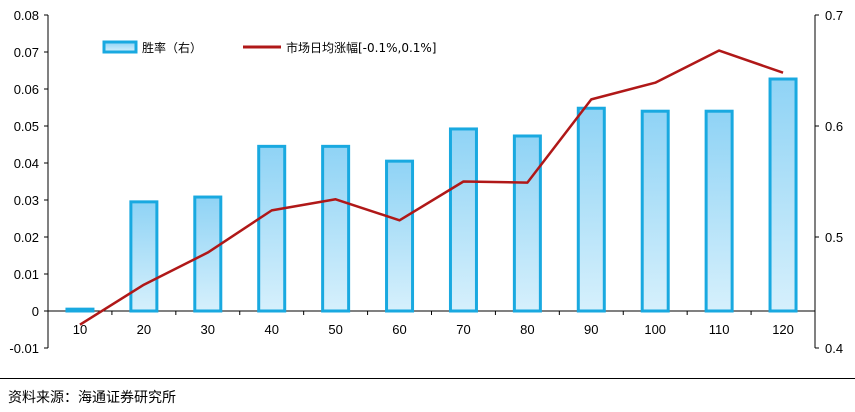 This screenshot has width=855, height=412. I want to click on x-tick-label: 100, so click(655, 329).